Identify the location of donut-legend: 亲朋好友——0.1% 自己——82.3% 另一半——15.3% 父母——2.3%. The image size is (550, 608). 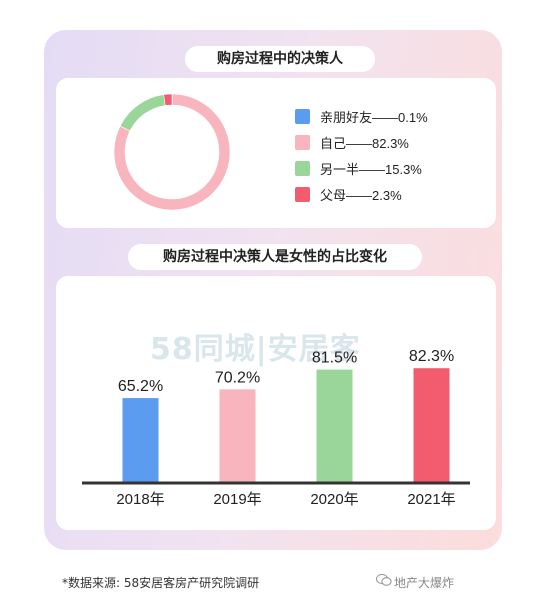
(361, 155).